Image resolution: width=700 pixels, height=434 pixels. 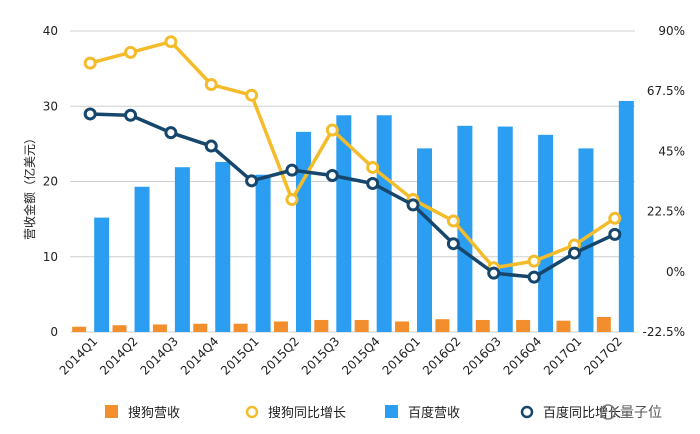 What do you see at coordinates (671, 31) in the screenshot?
I see `y2-tick-label: 90%` at bounding box center [671, 31].